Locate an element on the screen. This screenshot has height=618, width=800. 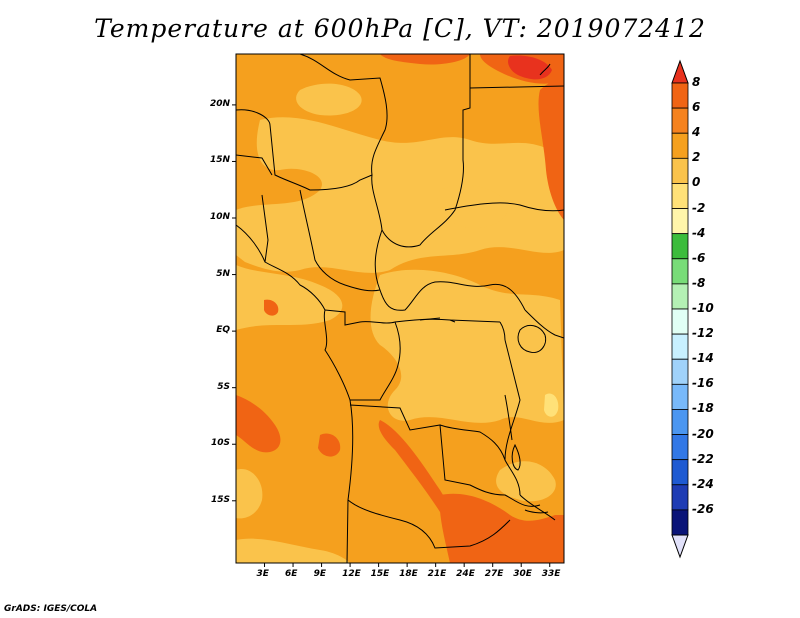
lon-tick-label: 30E is located at coordinates (522, 574).